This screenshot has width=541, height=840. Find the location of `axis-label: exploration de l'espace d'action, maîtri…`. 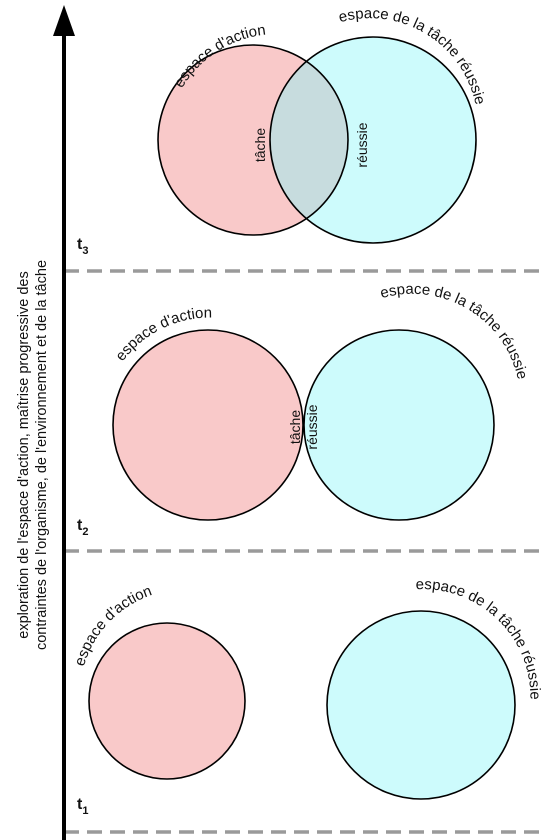

axis-label: exploration de l'espace d'action, maîtri… is located at coordinates (33, 455).